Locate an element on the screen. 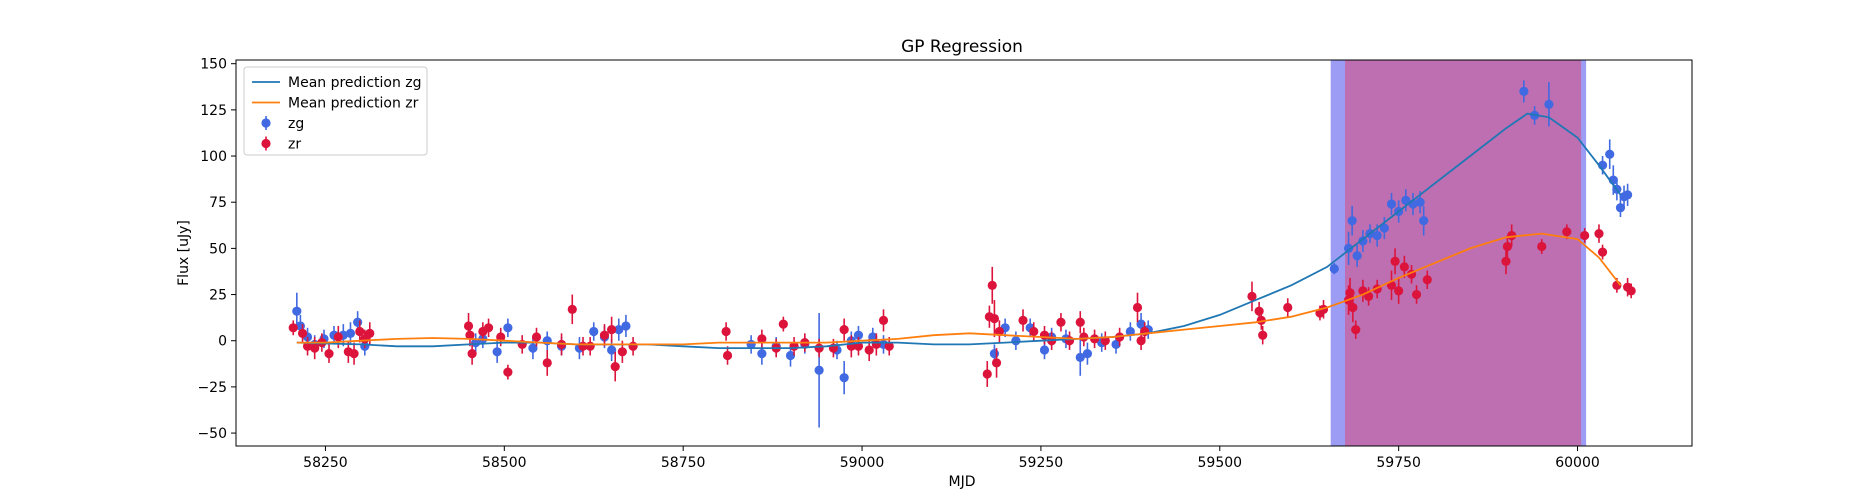 The image size is (1875, 500). x-tick-label: 59500 is located at coordinates (1220, 463).